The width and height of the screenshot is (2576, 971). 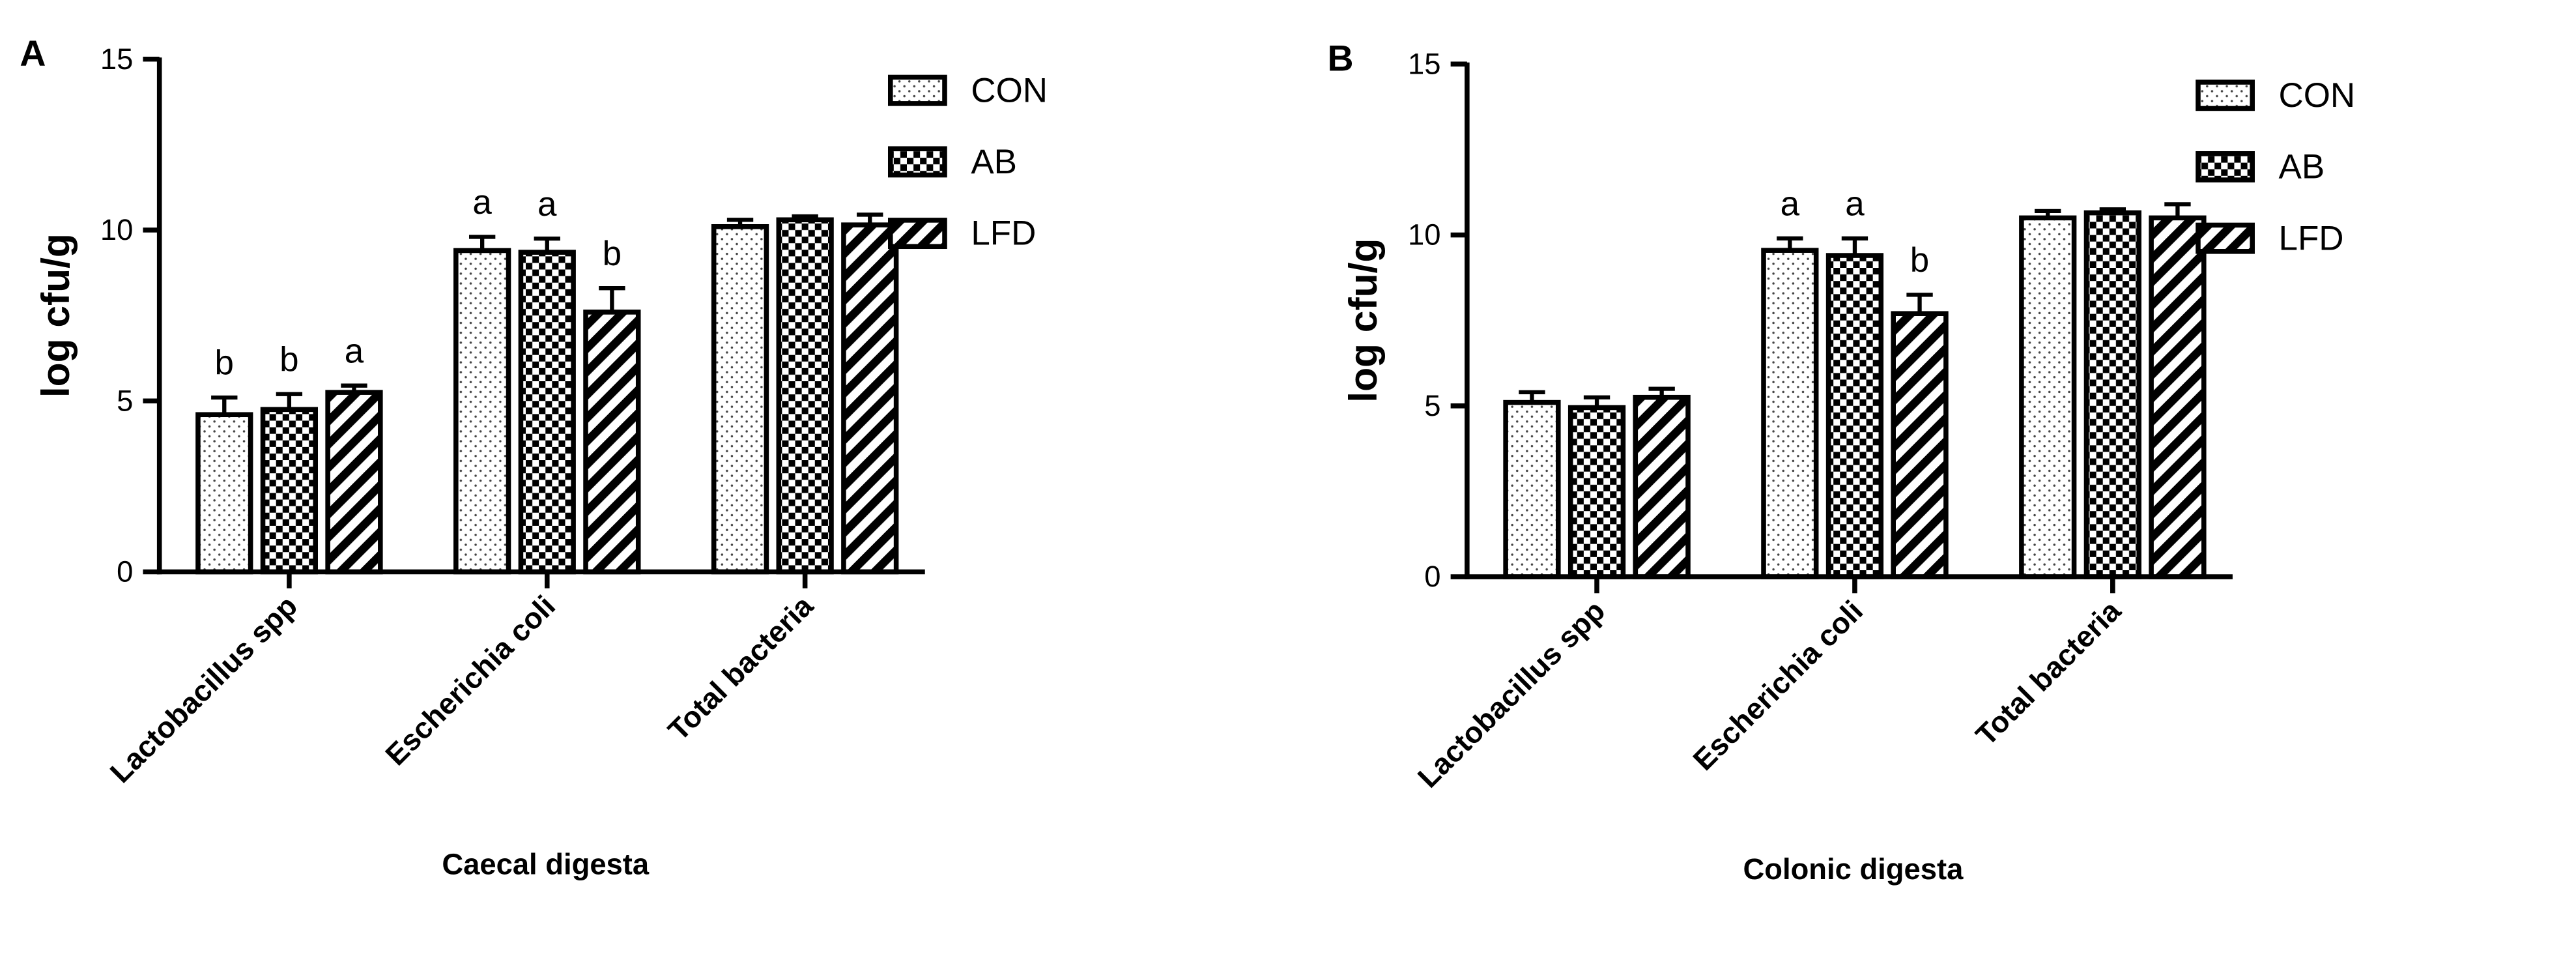 What do you see at coordinates (1853, 869) in the screenshot?
I see `x-axis-title: Colonic digesta` at bounding box center [1853, 869].